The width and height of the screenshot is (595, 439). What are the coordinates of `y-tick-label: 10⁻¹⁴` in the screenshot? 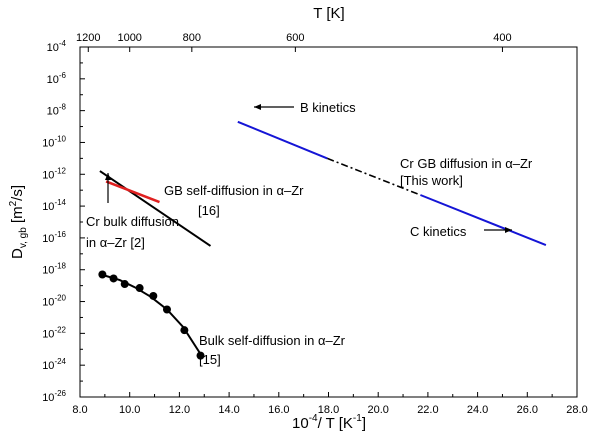 It's located at (54, 205).